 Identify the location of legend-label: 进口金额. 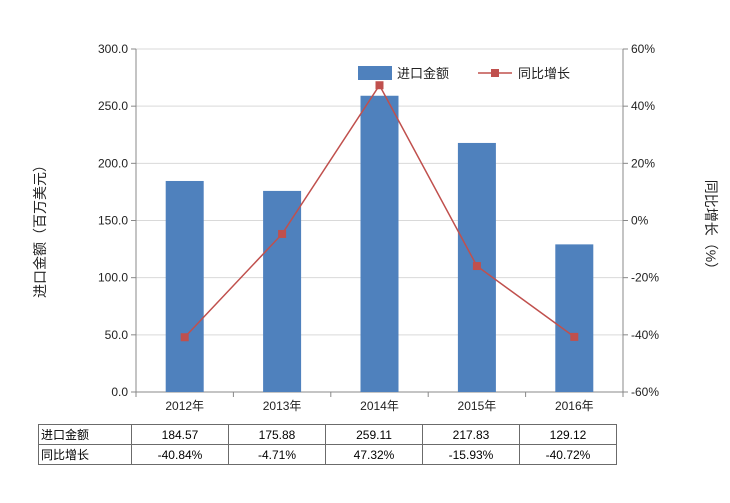
(423, 73).